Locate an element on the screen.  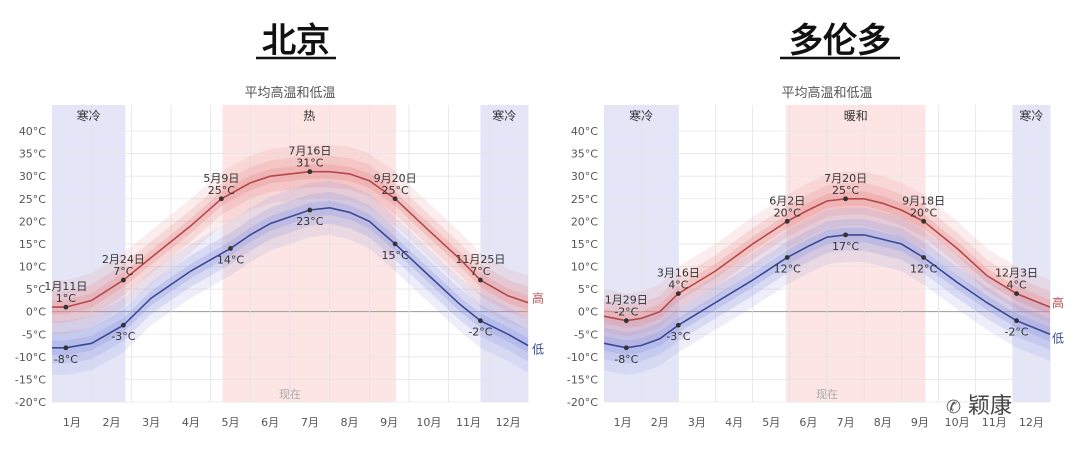
high-value-label: 4°C is located at coordinates (678, 285).